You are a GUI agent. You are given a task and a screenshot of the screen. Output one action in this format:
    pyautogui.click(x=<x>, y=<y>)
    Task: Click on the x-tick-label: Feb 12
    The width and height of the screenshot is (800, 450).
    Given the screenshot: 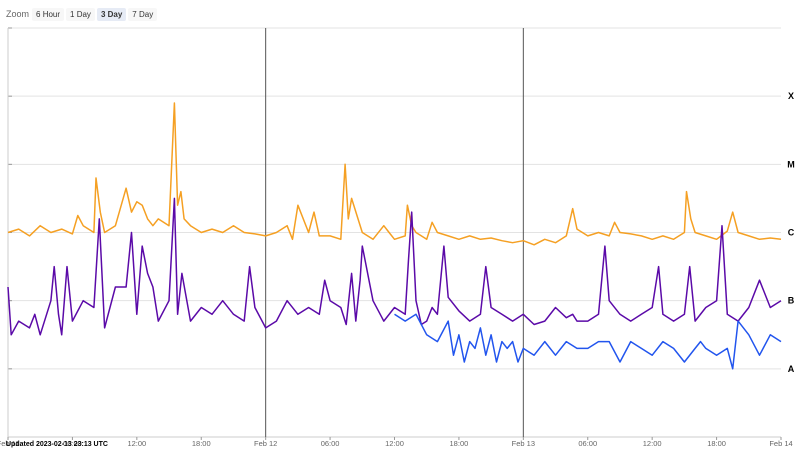 What is the action you would take?
    pyautogui.click(x=265, y=443)
    